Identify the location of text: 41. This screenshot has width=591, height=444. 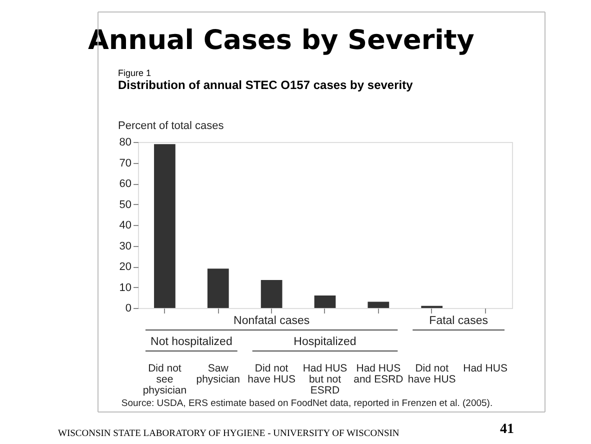
(507, 429).